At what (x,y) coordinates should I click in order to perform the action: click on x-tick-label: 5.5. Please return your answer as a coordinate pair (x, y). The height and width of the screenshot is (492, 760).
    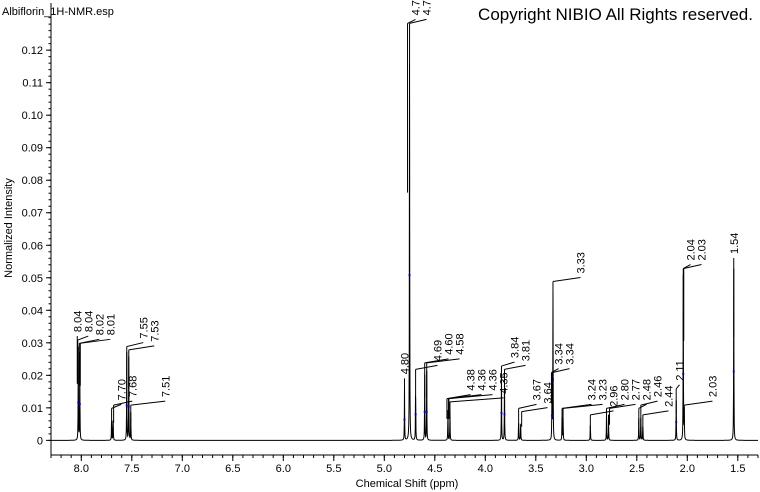
    Looking at the image, I should click on (333, 469).